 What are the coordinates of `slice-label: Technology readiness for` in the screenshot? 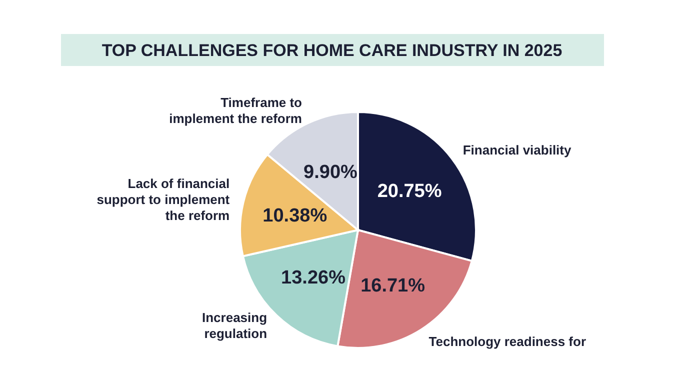 It's located at (507, 341).